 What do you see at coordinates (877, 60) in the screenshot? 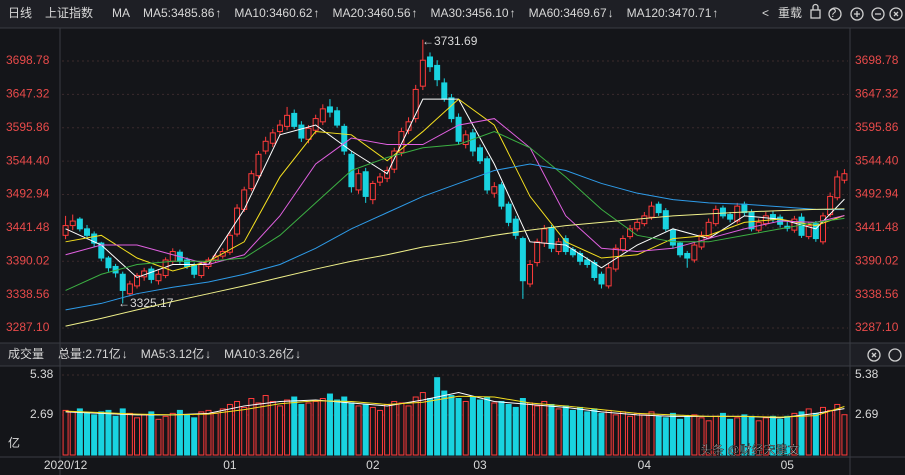
I see `y-tick-label: 3698.78` at bounding box center [877, 60].